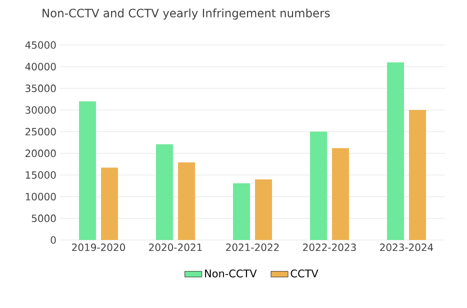 This screenshot has height=308, width=467. Describe the element at coordinates (44, 218) in the screenshot. I see `y-tick-label: 5000` at that location.